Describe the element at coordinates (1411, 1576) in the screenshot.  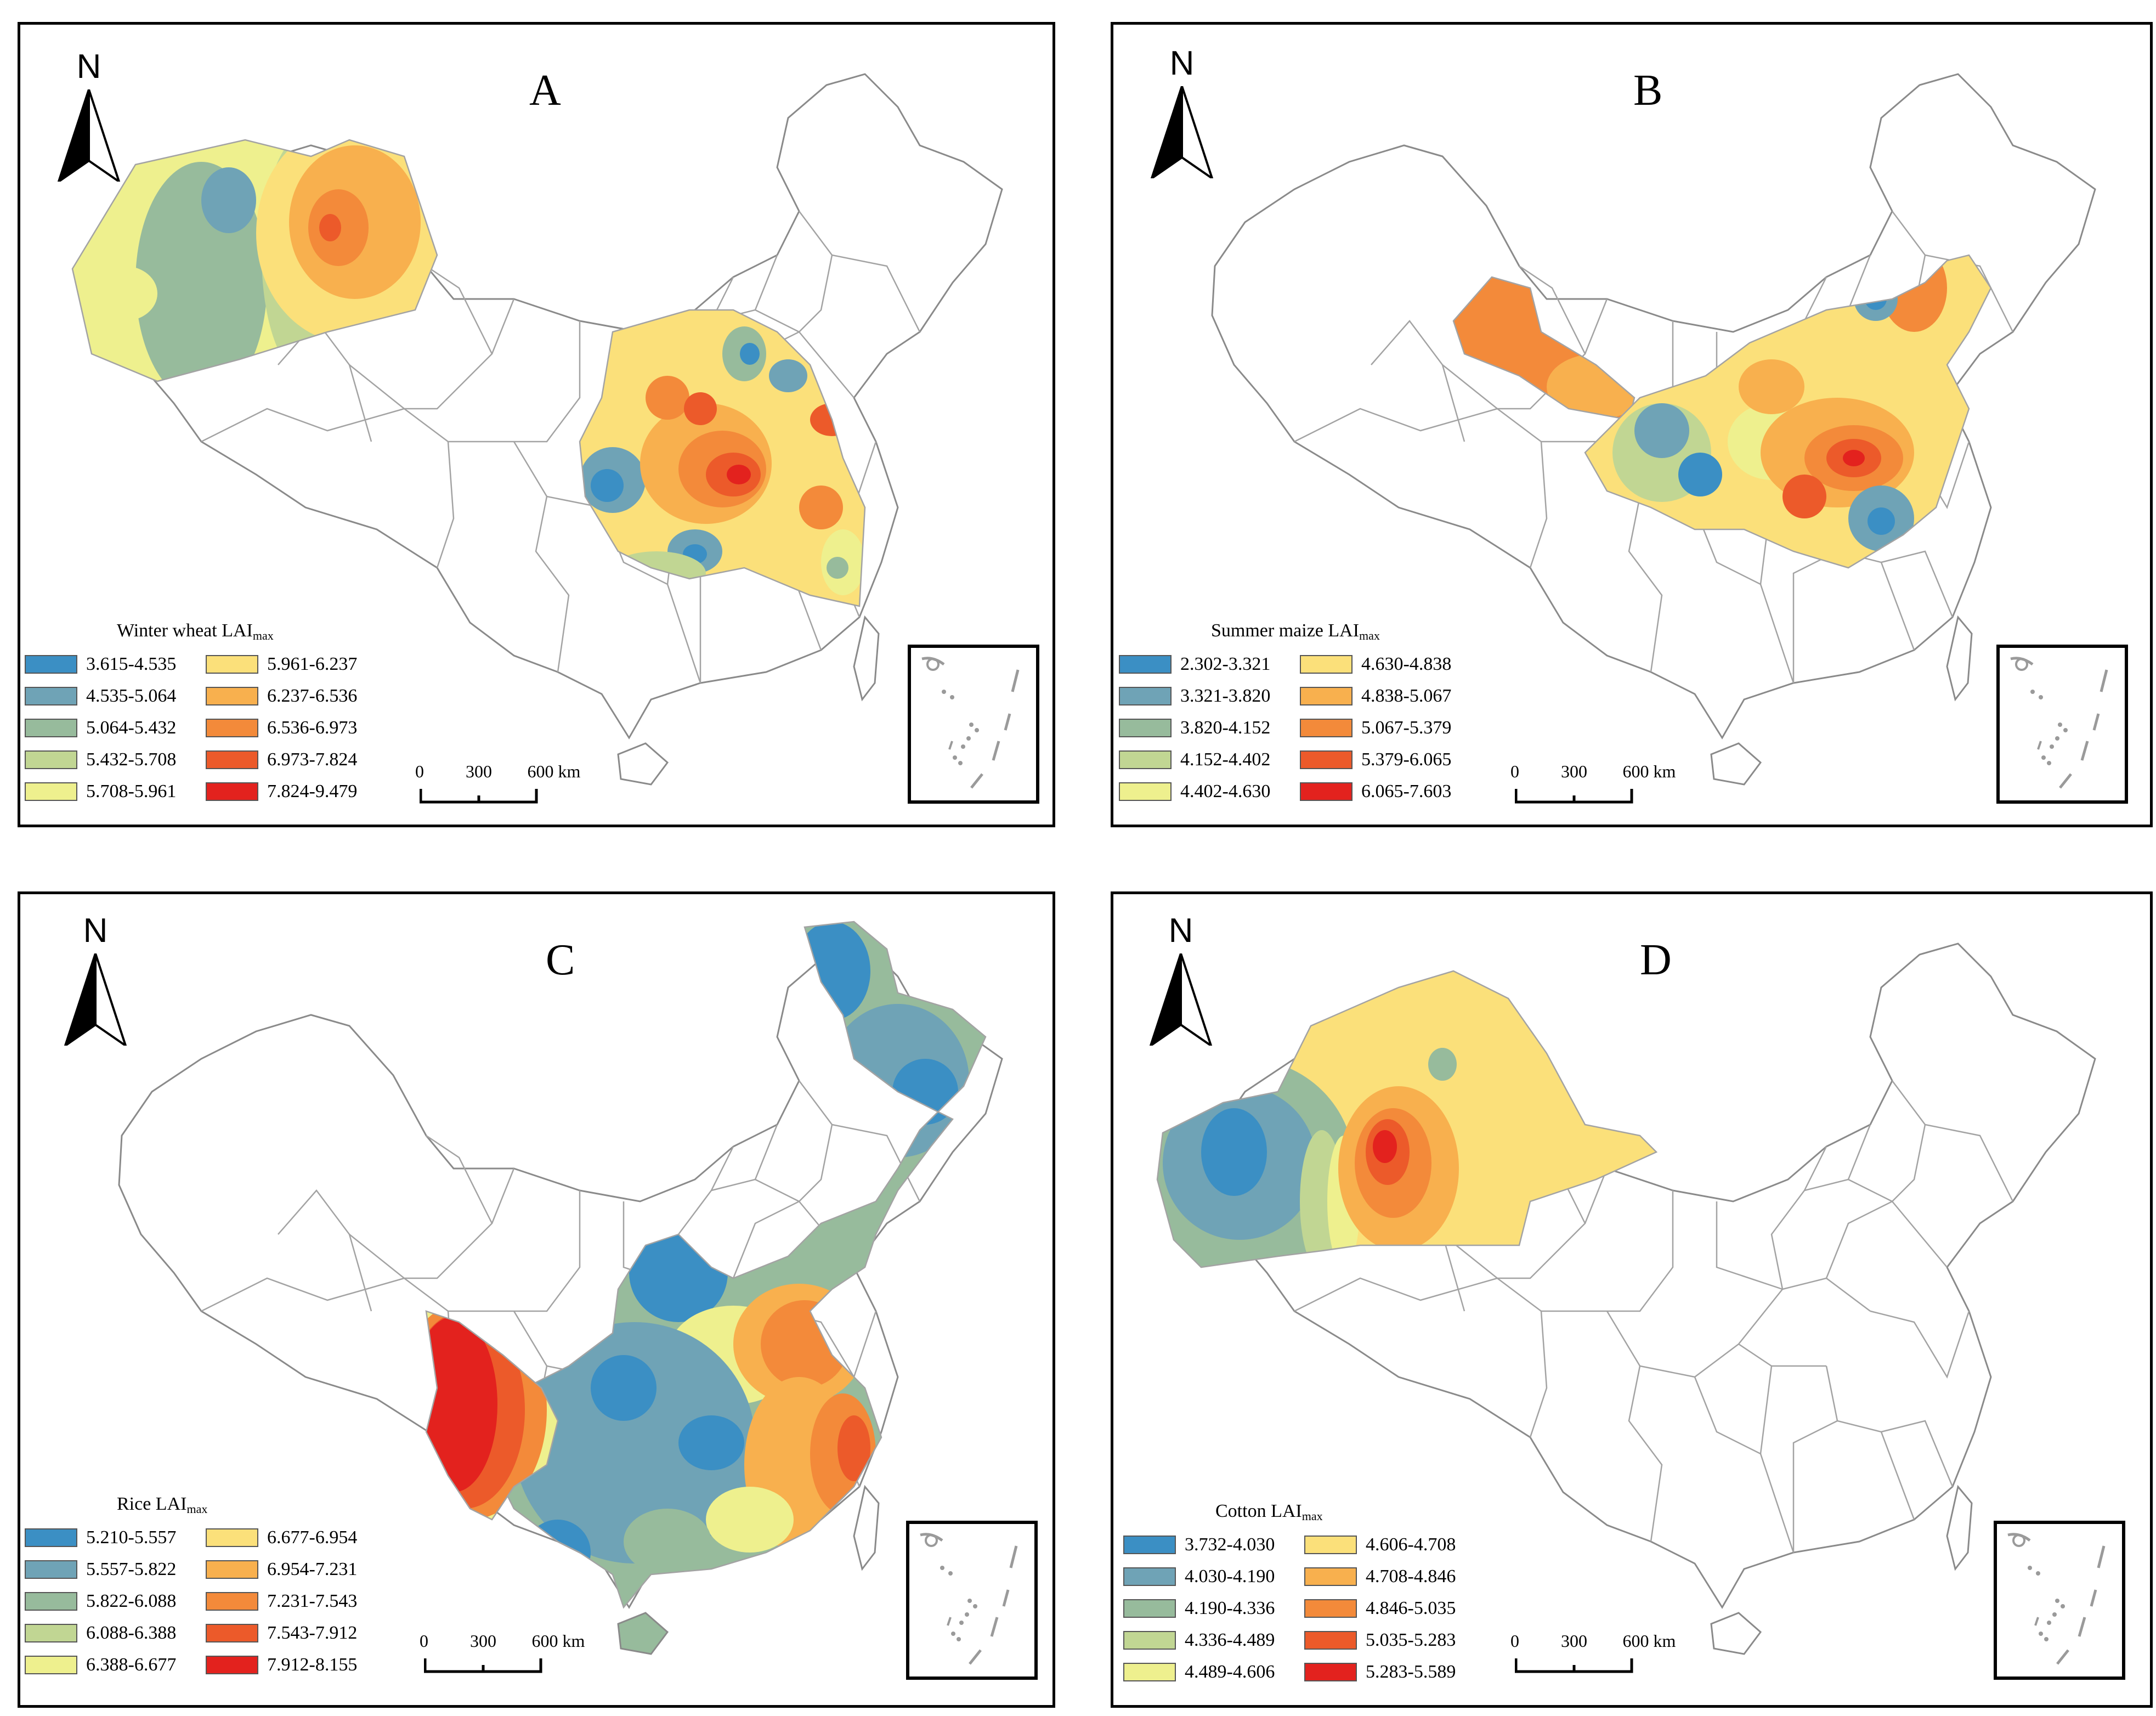
I see `legend-label: 4.708-4.846` at that location.